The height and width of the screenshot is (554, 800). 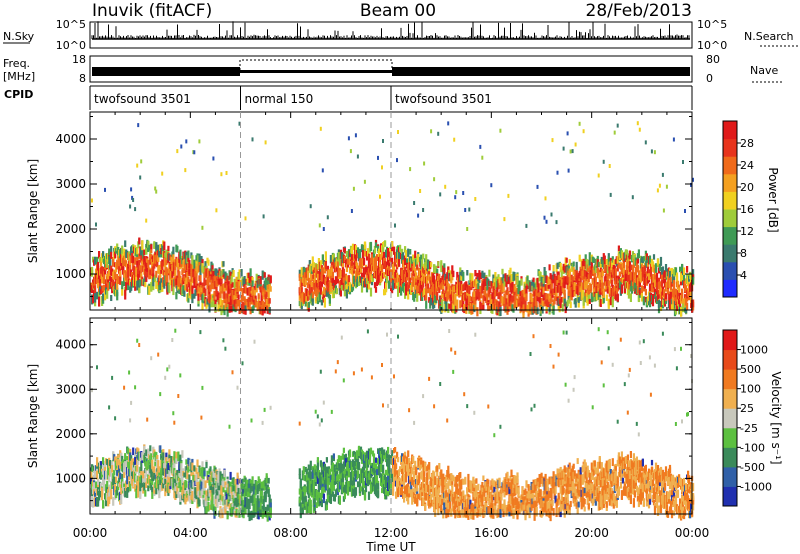 I want to click on x-tick-label: 12:00, so click(x=391, y=533).